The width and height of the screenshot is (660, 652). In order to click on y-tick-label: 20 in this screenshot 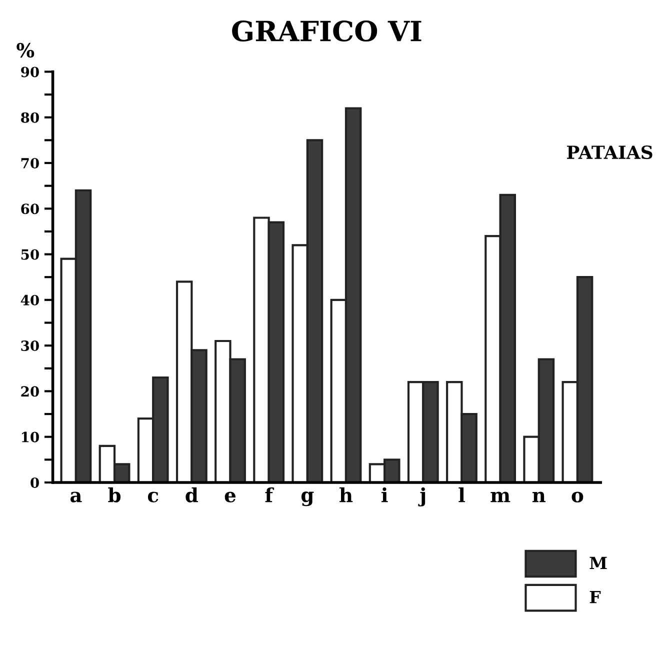, I will do `click(30, 391)`.